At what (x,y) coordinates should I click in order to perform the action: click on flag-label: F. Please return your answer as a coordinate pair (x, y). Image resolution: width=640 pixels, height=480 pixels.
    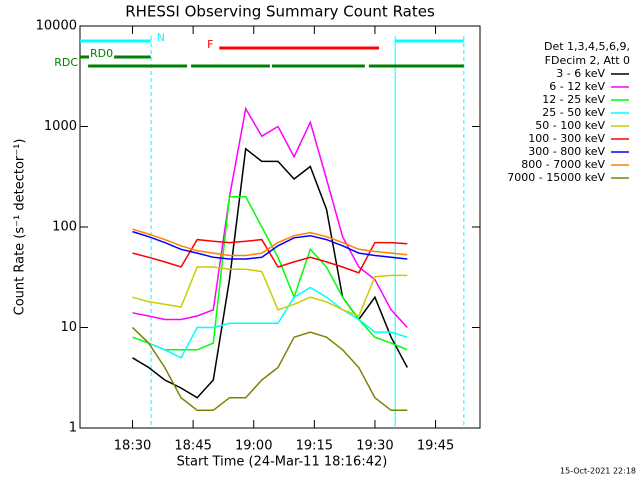
    Looking at the image, I should click on (210, 44).